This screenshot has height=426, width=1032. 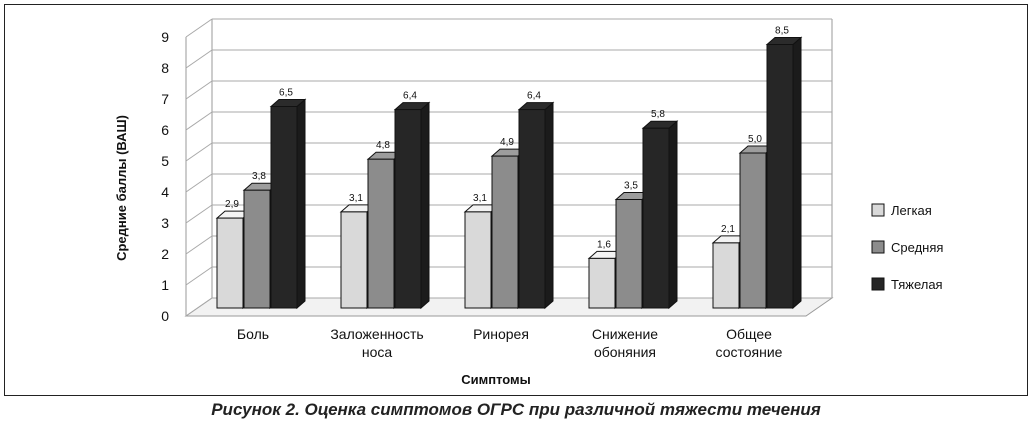 What do you see at coordinates (165, 316) in the screenshot?
I see `y-tick-label: 0` at bounding box center [165, 316].